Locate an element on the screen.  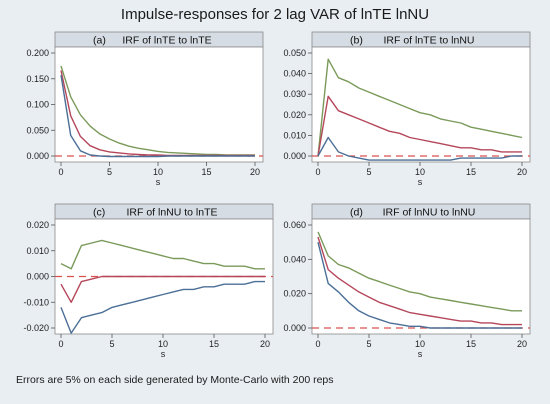
panel-title: IRF of lnNU to lnNU is located at coordinates (429, 213).